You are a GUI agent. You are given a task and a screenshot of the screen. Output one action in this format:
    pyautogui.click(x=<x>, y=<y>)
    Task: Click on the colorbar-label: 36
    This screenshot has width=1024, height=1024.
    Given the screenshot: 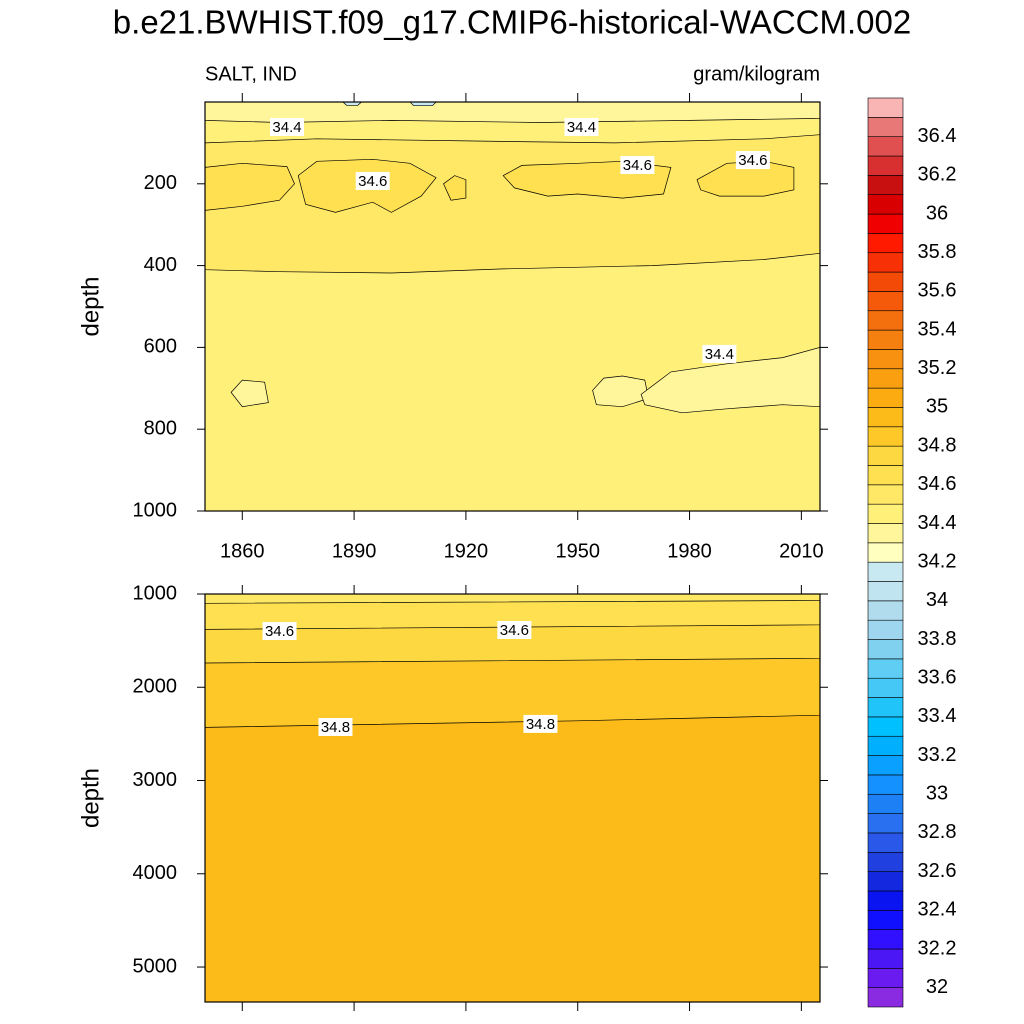 What is the action you would take?
    pyautogui.click(x=937, y=213)
    